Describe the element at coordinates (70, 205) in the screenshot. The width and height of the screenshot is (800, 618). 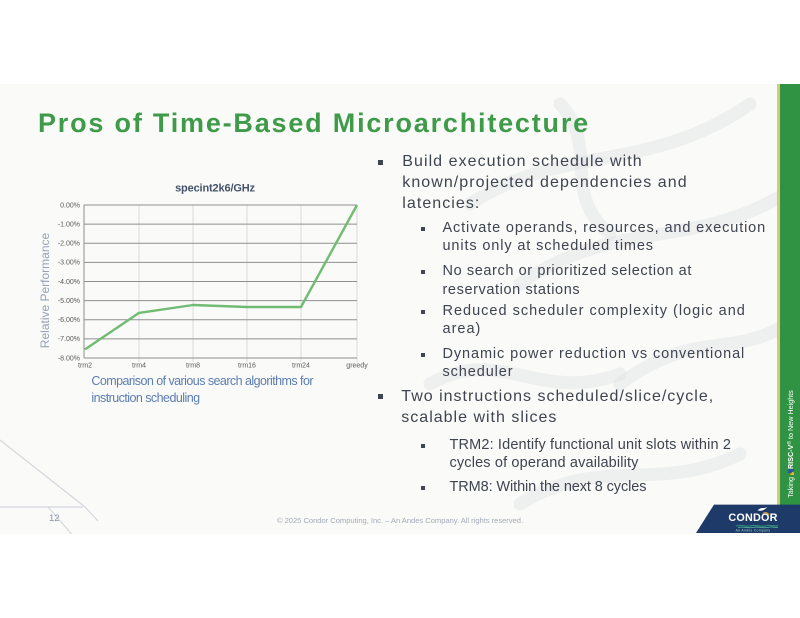
I see `svg-text: 0.00%` at that location.